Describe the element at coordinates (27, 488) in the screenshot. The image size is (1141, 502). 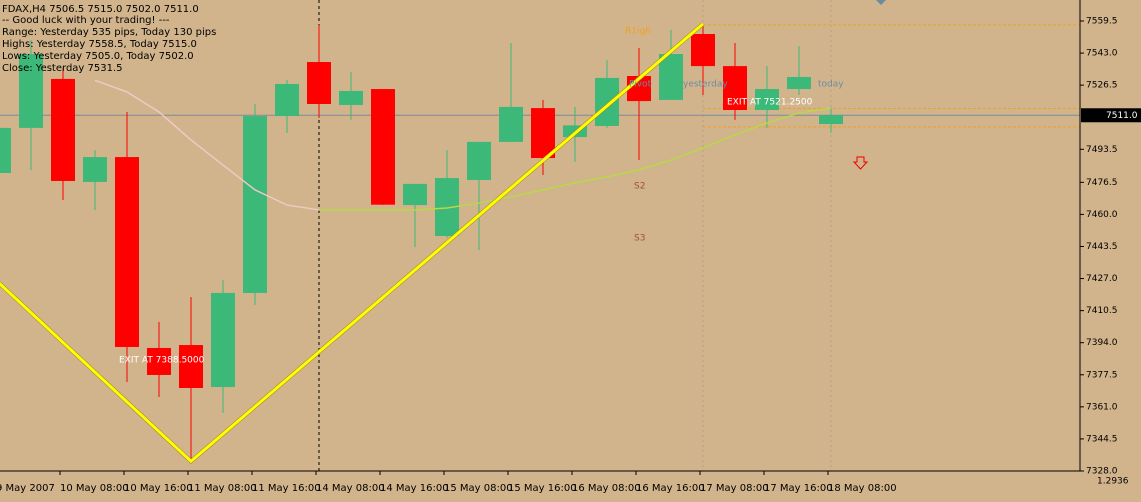
I see `x-tick-label: 9 May 2007` at that location.